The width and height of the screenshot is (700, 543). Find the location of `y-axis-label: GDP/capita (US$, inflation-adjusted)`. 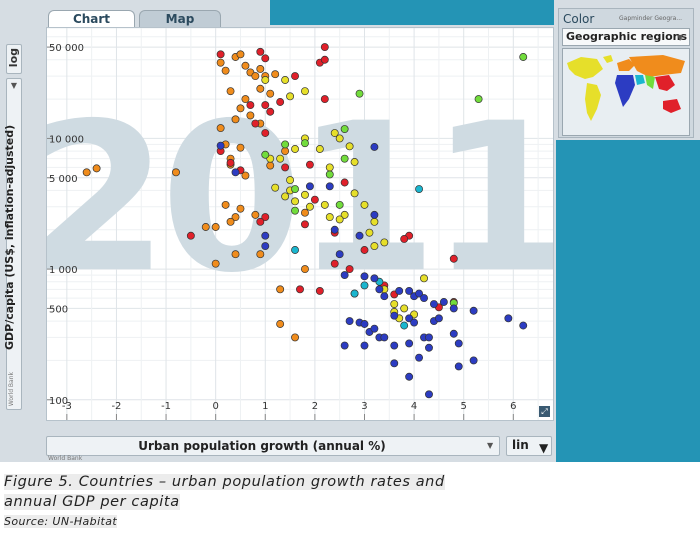

y-axis-label: GDP/capita (US$, inflation-adjusted) is located at coordinates (9, 237).